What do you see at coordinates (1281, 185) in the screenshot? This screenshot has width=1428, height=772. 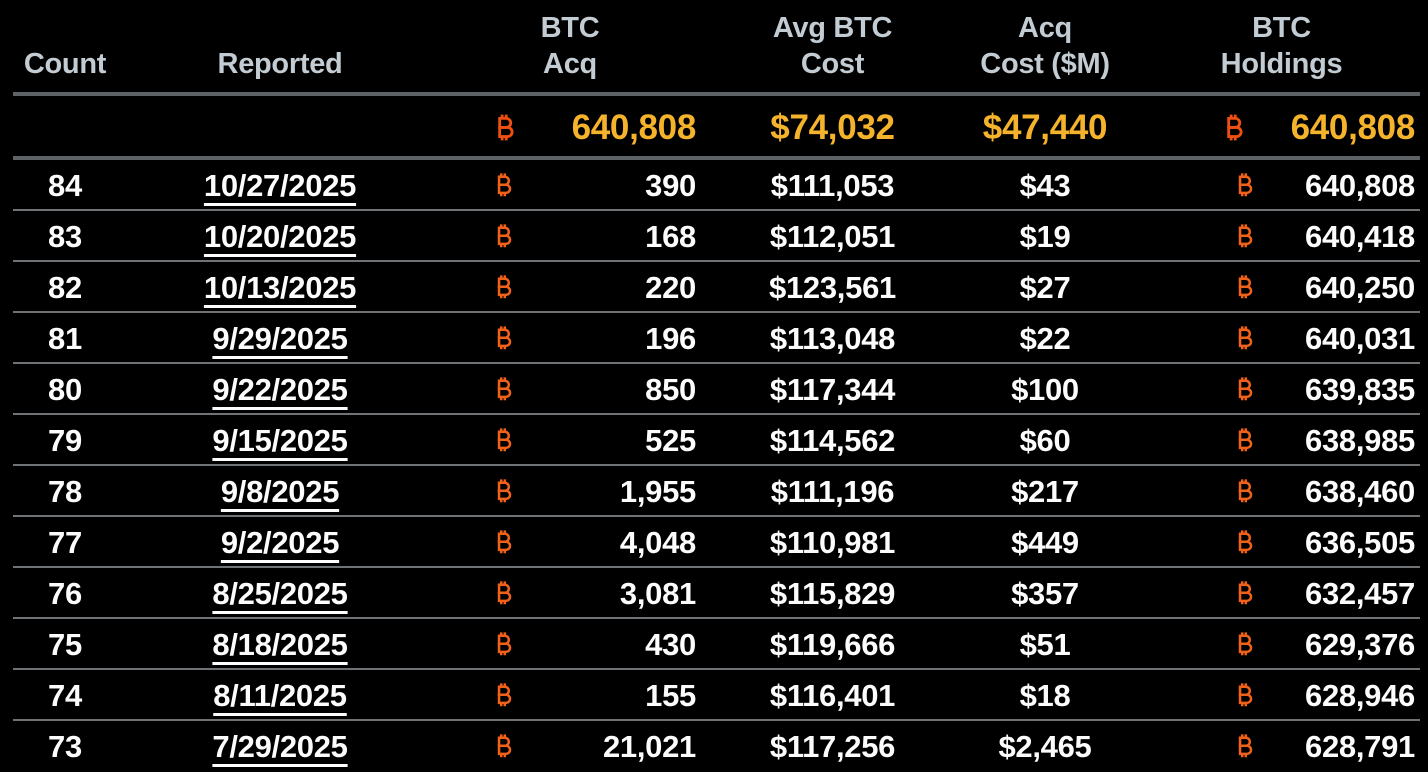 I see `btc-holdings-cell: 640,808` at bounding box center [1281, 185].